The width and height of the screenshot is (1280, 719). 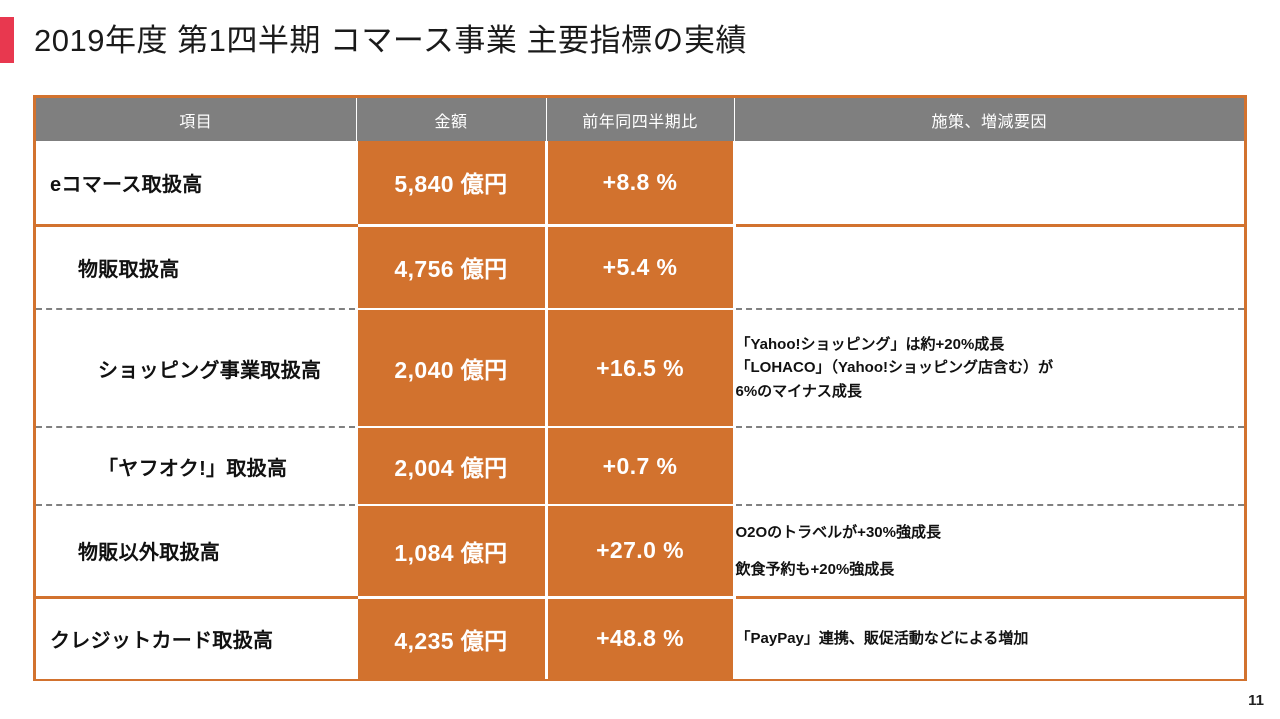 I want to click on note-line: 飲食予約も+20%強成長, so click(x=815, y=569).